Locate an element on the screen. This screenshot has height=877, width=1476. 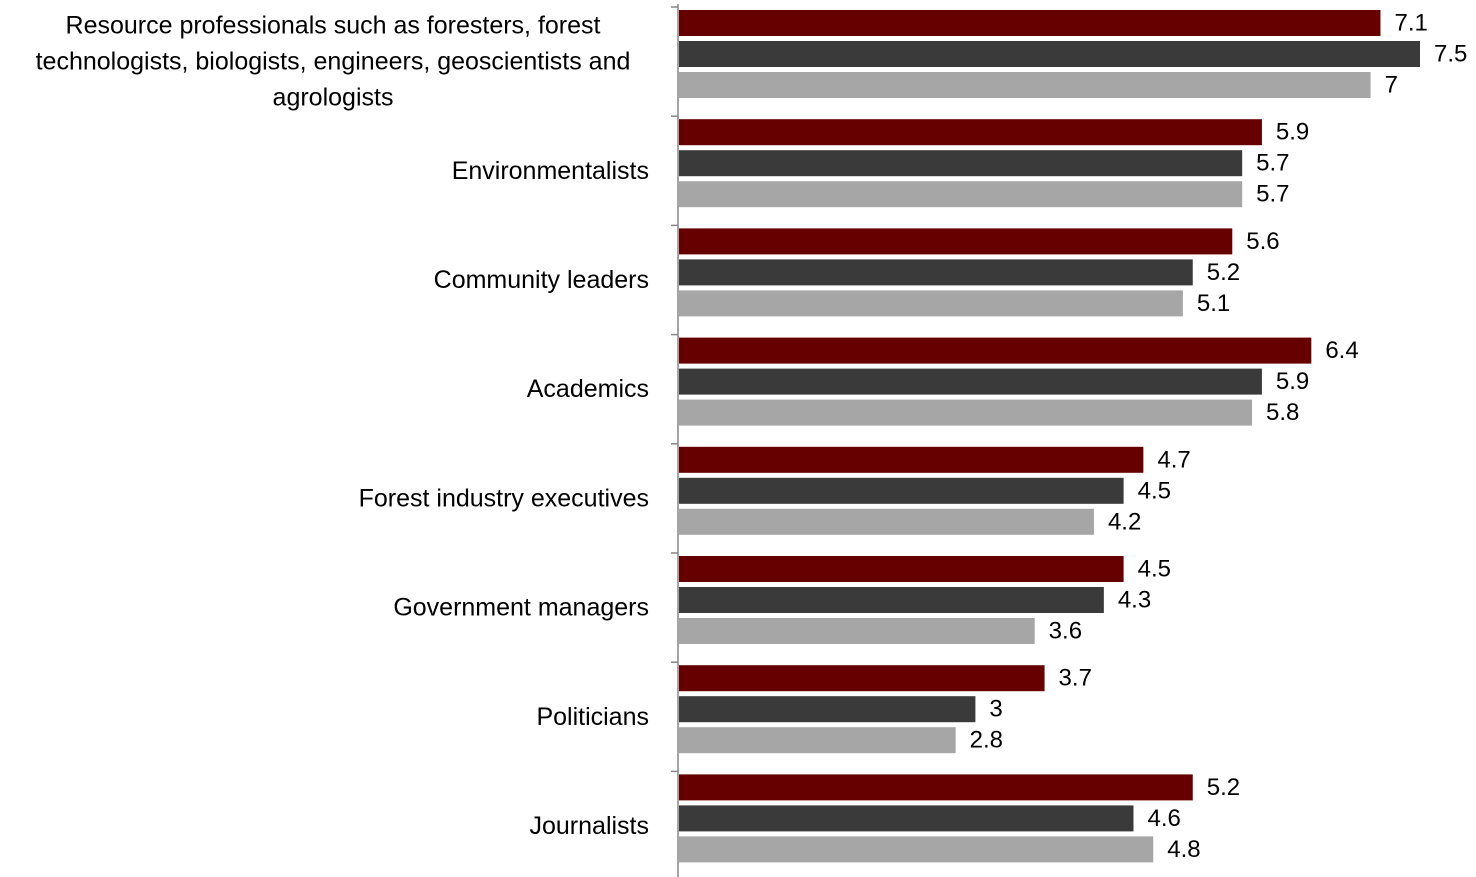
data-label: 2.8 is located at coordinates (986, 740).